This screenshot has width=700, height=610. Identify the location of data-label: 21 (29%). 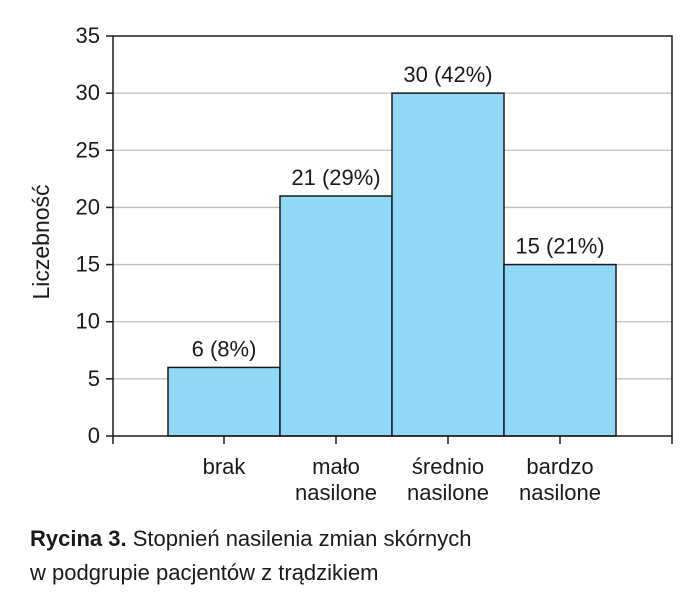
(335, 177).